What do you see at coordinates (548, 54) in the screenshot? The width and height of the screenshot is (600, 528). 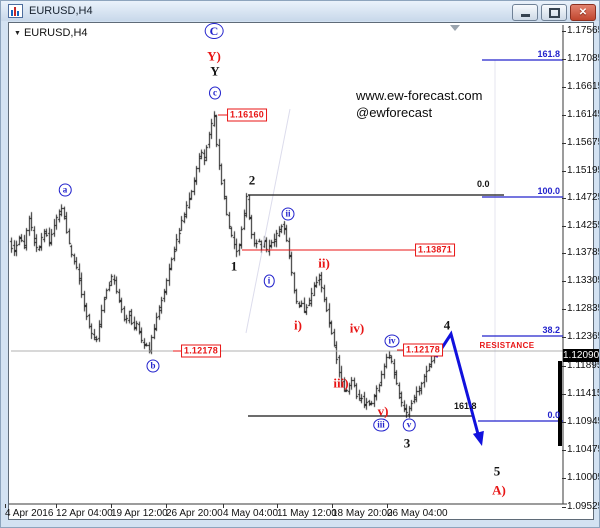 I see `fib-blue-label: 161.8` at bounding box center [548, 54].